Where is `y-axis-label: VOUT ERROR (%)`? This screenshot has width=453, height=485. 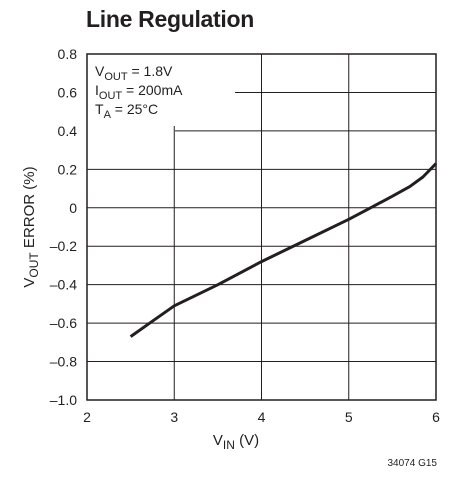 y-axis-label: VOUT ERROR (%) is located at coordinates (31, 226).